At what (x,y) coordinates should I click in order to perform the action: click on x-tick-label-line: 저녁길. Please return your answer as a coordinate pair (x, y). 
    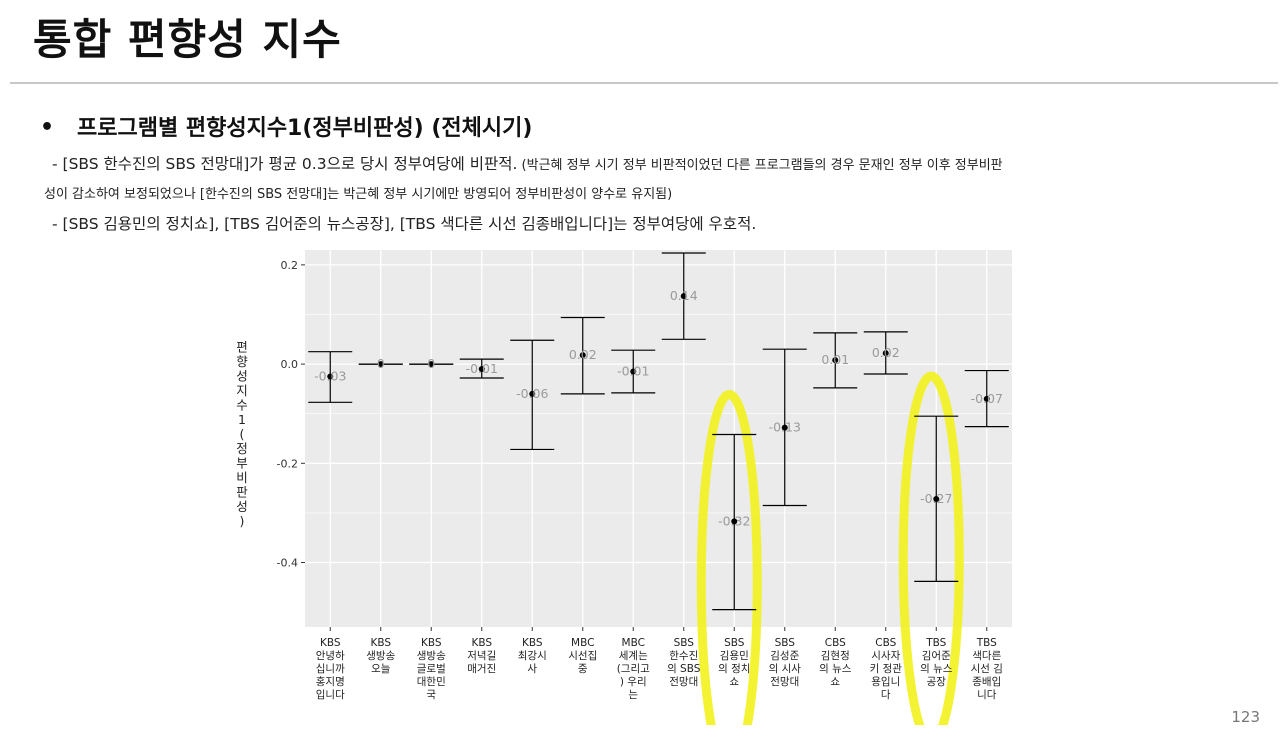
    Looking at the image, I should click on (481, 655).